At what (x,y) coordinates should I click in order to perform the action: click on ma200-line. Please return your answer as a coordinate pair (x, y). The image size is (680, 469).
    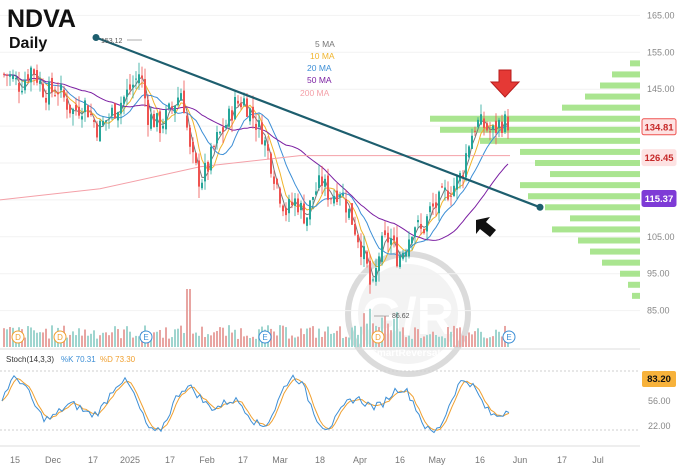
    Looking at the image, I should click on (255, 178).